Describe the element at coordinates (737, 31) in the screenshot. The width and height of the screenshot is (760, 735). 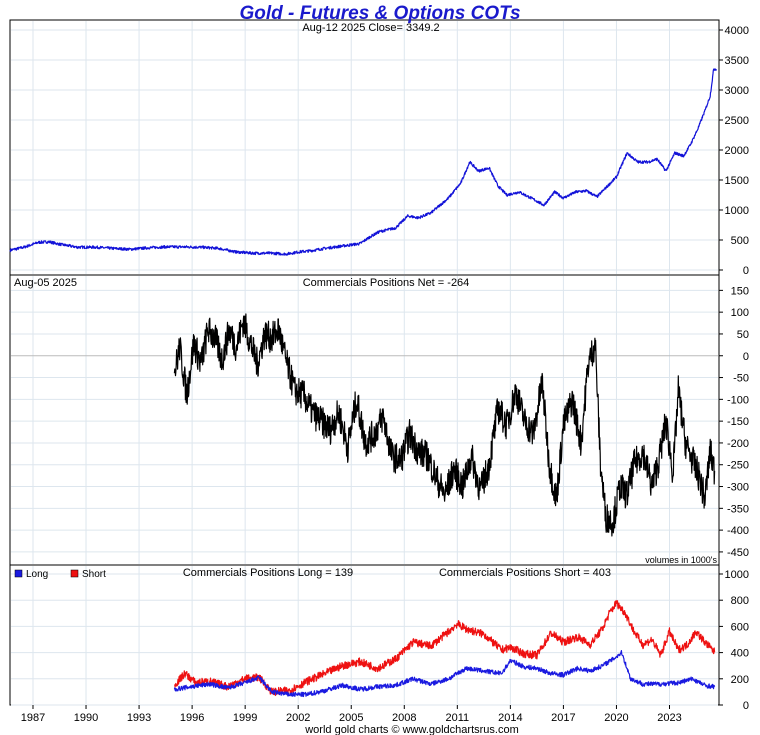
I see `y-tick-label: 4000` at that location.